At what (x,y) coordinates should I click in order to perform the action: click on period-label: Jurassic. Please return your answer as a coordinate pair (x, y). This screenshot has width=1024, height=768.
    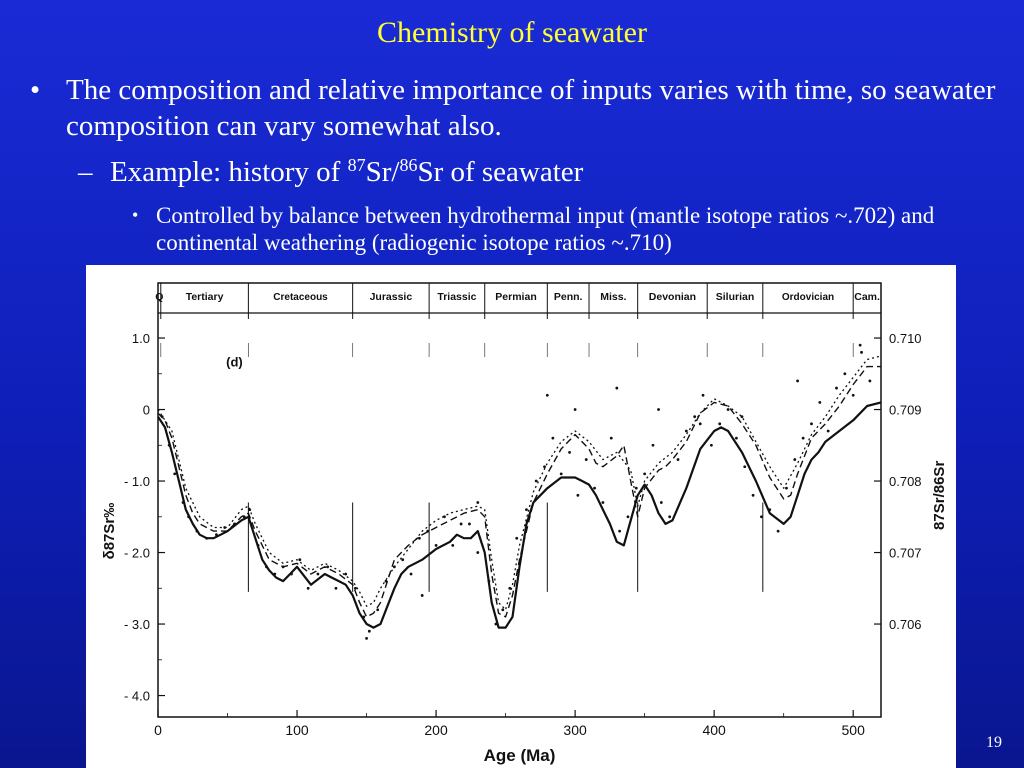
    Looking at the image, I should click on (391, 297).